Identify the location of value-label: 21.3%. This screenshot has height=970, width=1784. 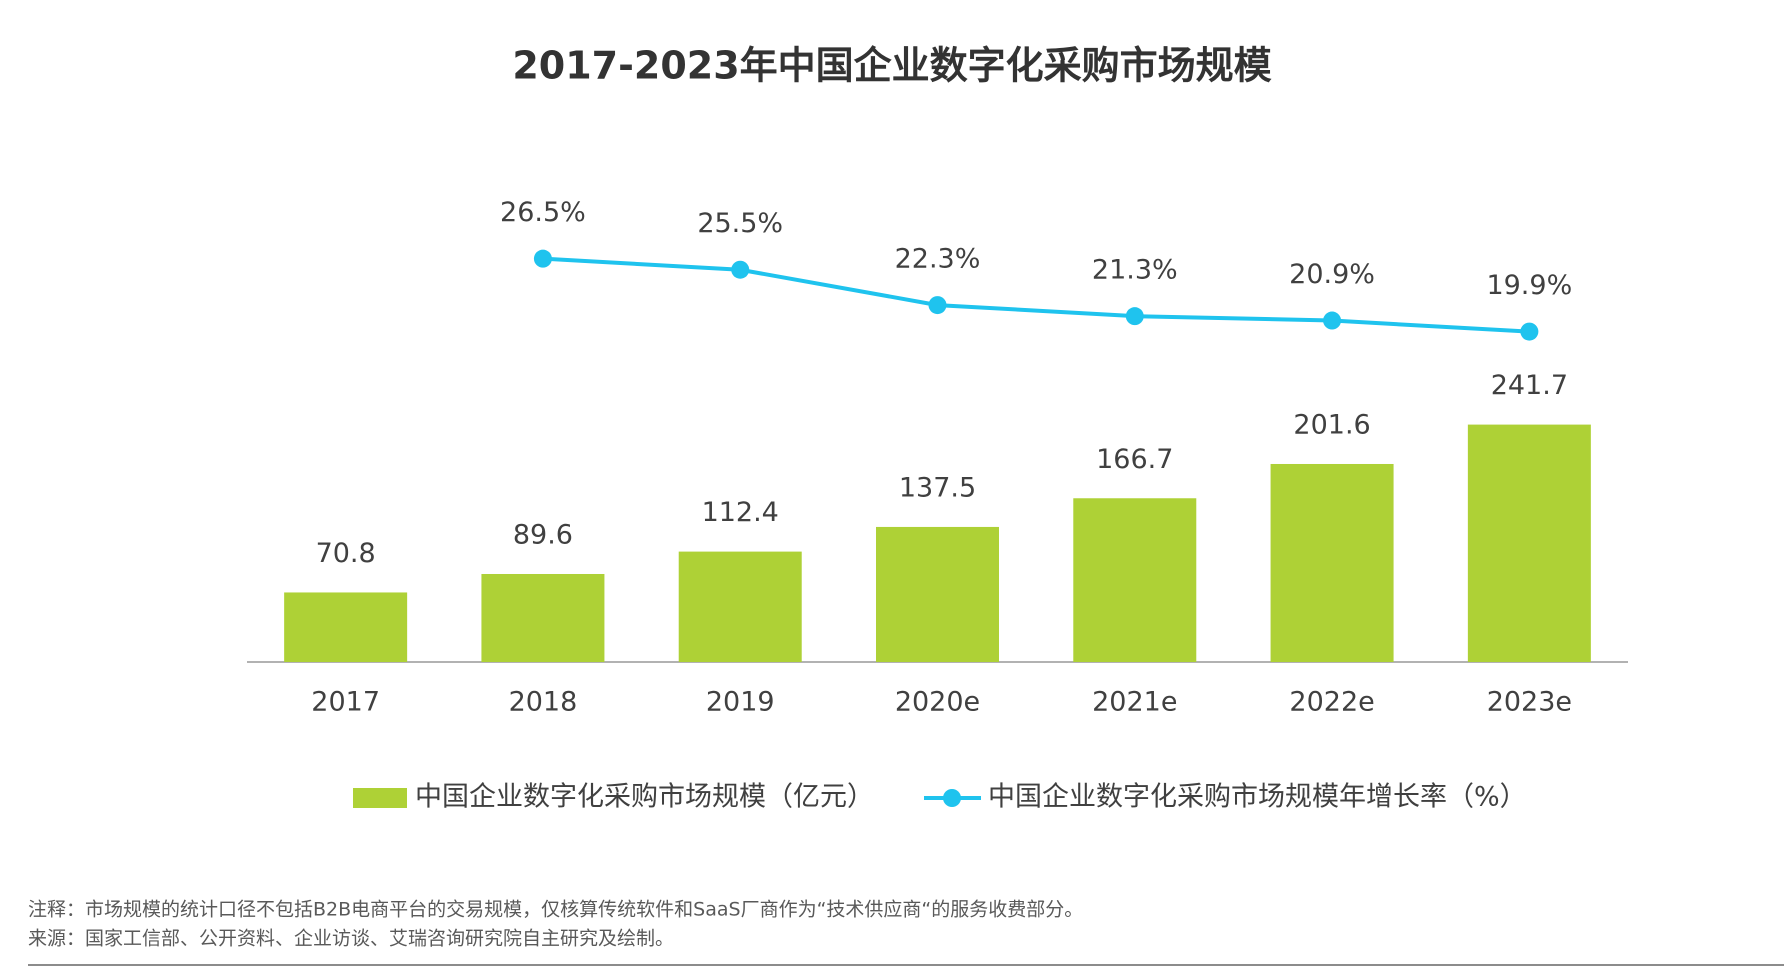
(1135, 270).